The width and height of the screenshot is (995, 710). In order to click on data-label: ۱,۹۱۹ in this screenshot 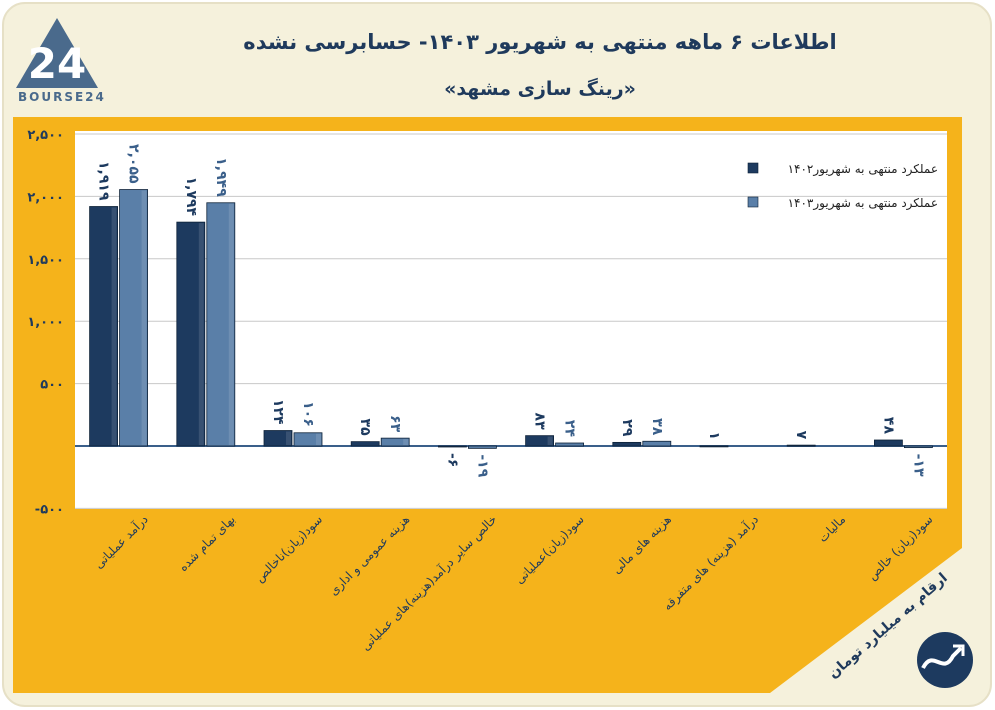, I will do `click(104, 181)`.